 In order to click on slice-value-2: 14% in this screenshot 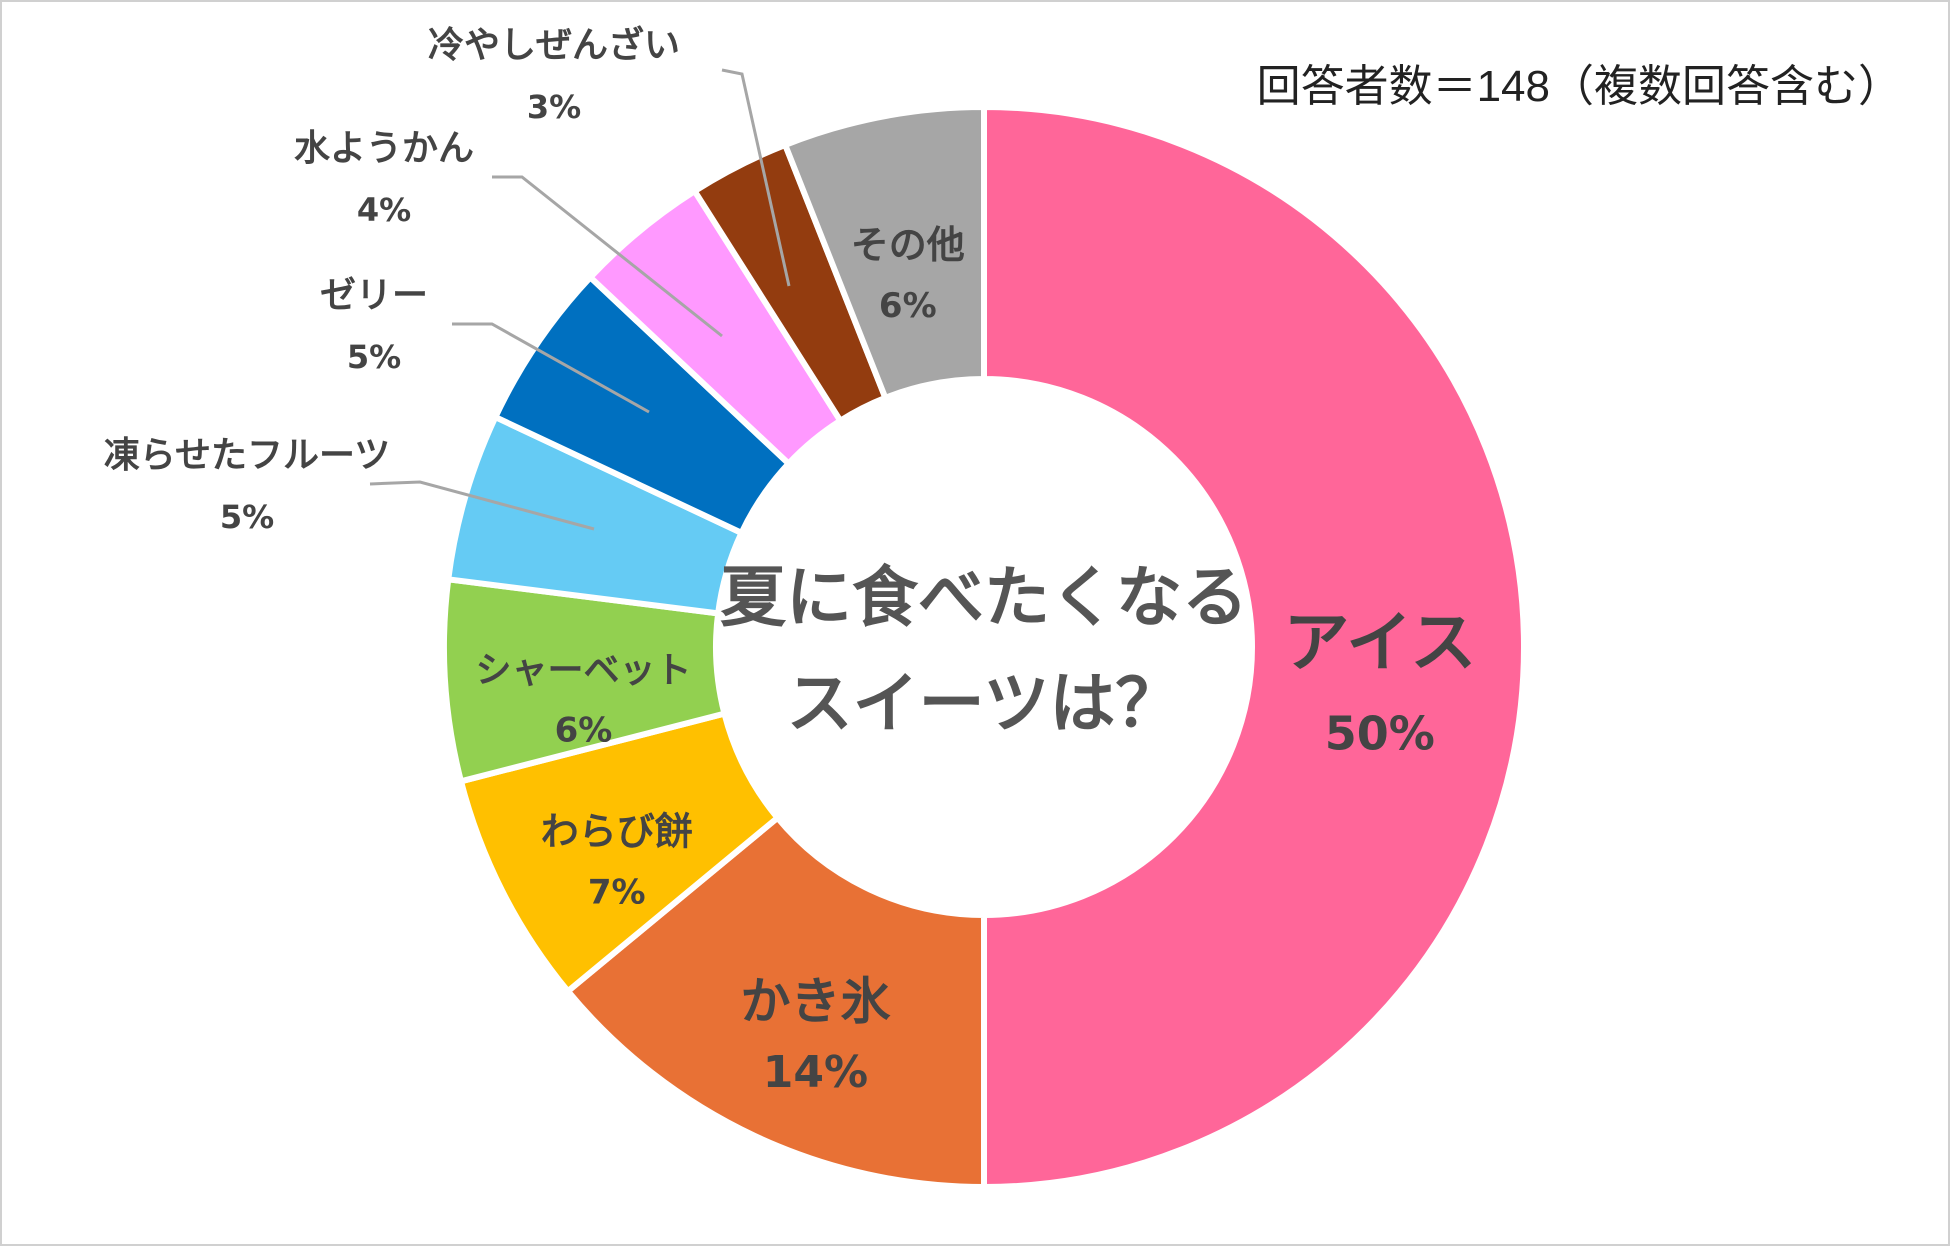, I will do `click(815, 1072)`.